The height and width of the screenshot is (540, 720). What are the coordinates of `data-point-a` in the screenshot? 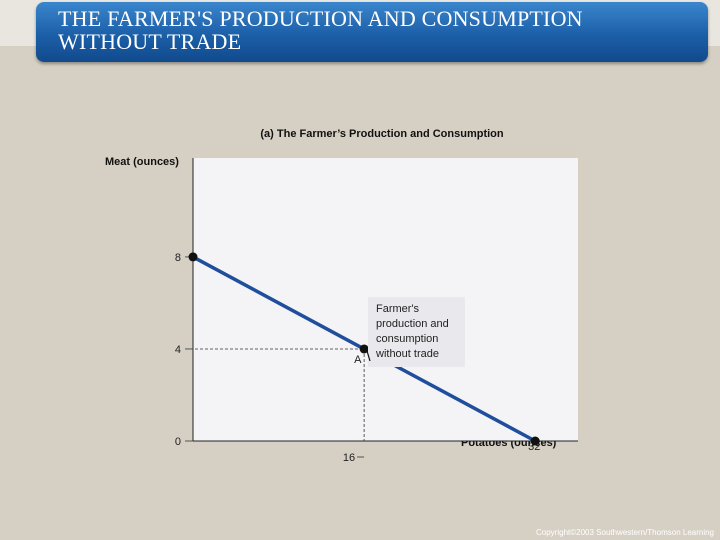 It's located at (364, 349).